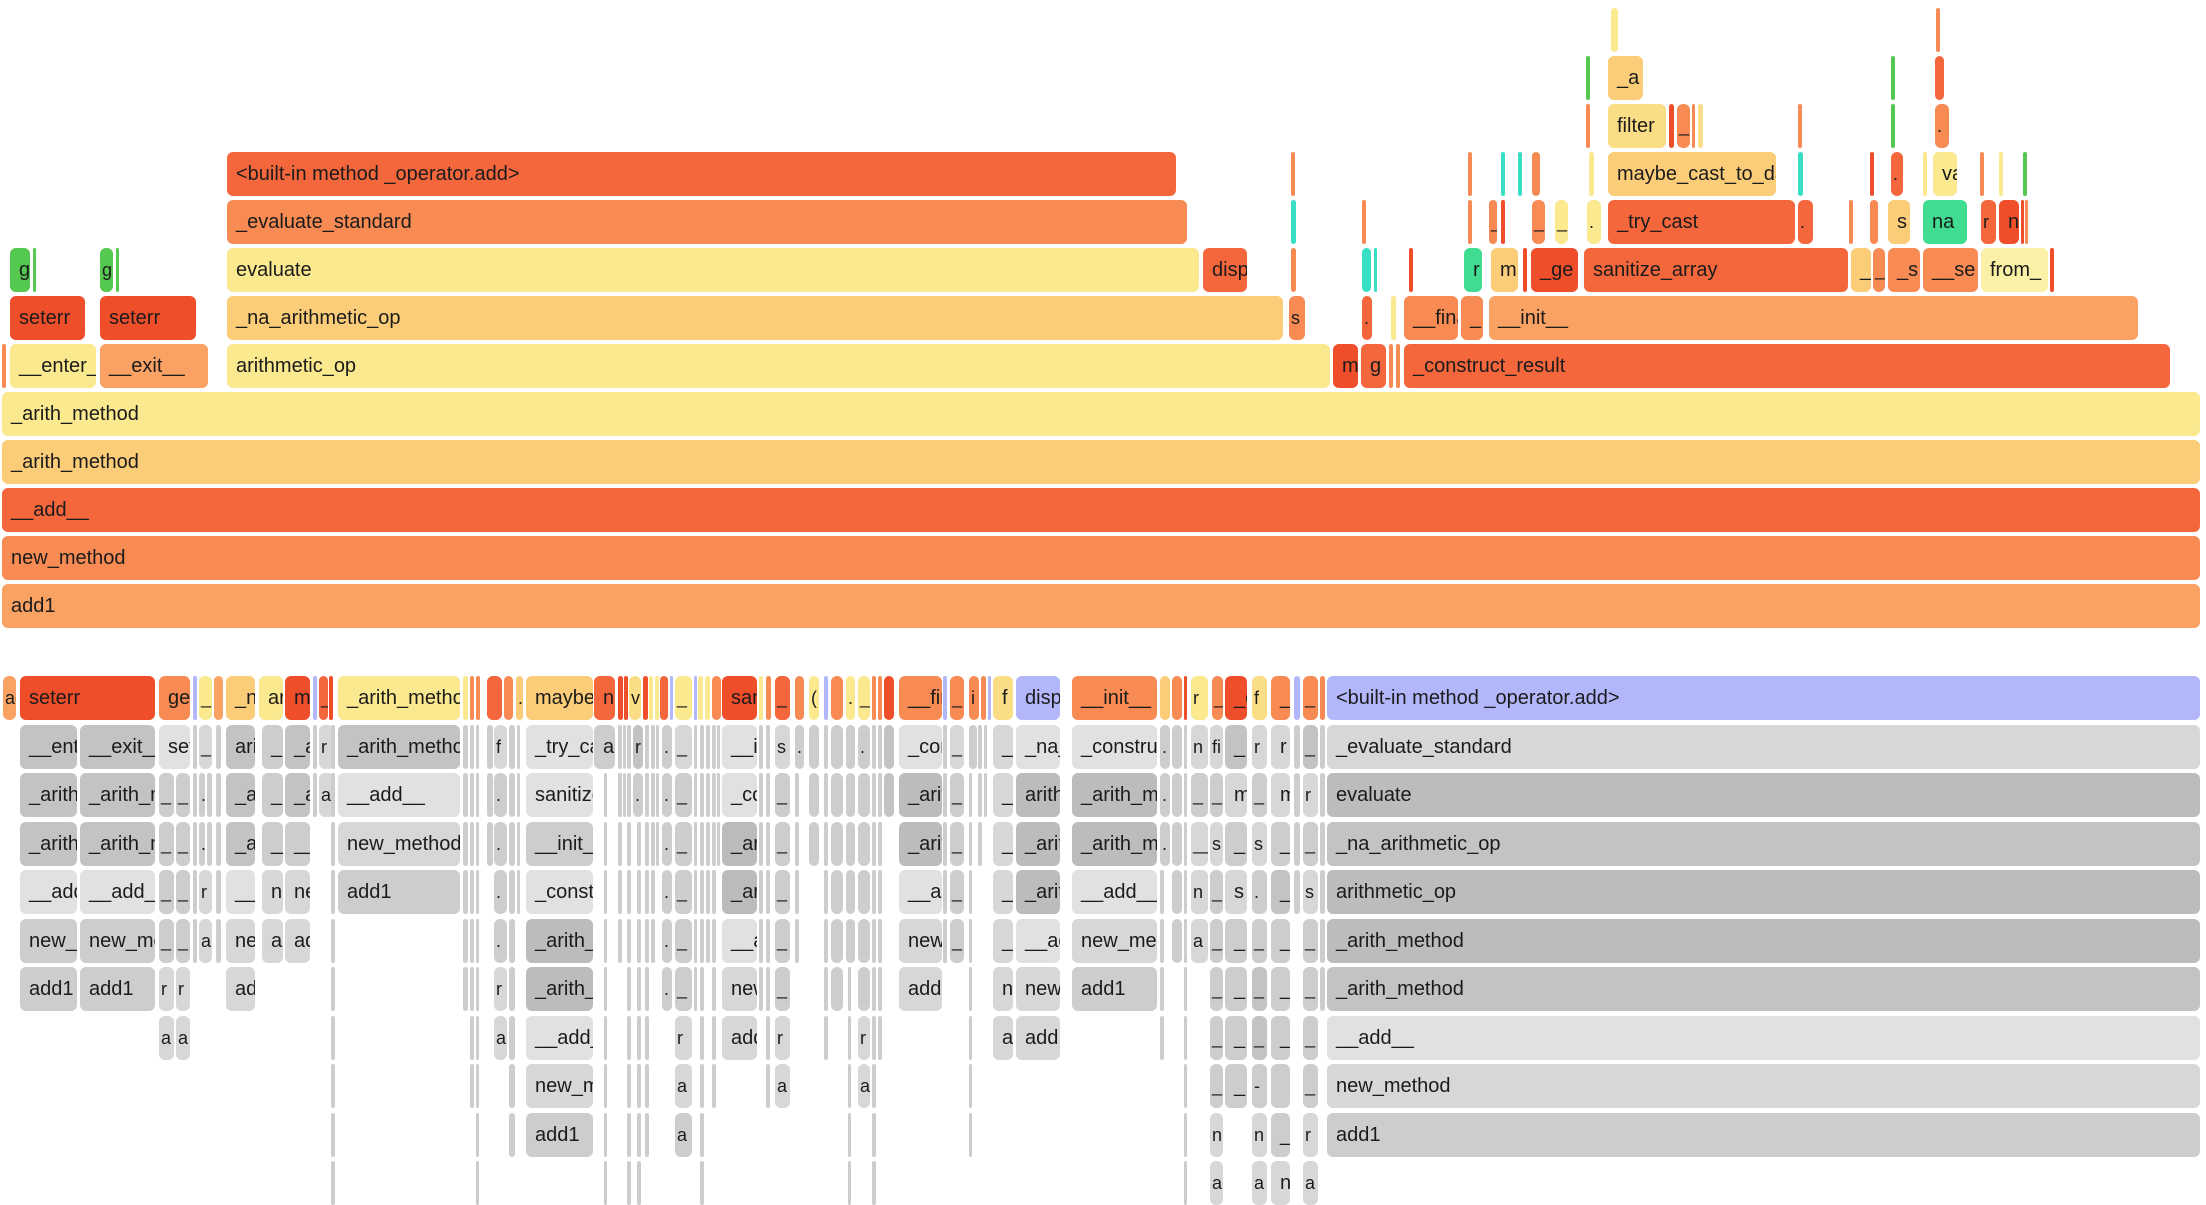  Describe the element at coordinates (1637, 126) in the screenshot. I see `frame-filter: filter` at that location.